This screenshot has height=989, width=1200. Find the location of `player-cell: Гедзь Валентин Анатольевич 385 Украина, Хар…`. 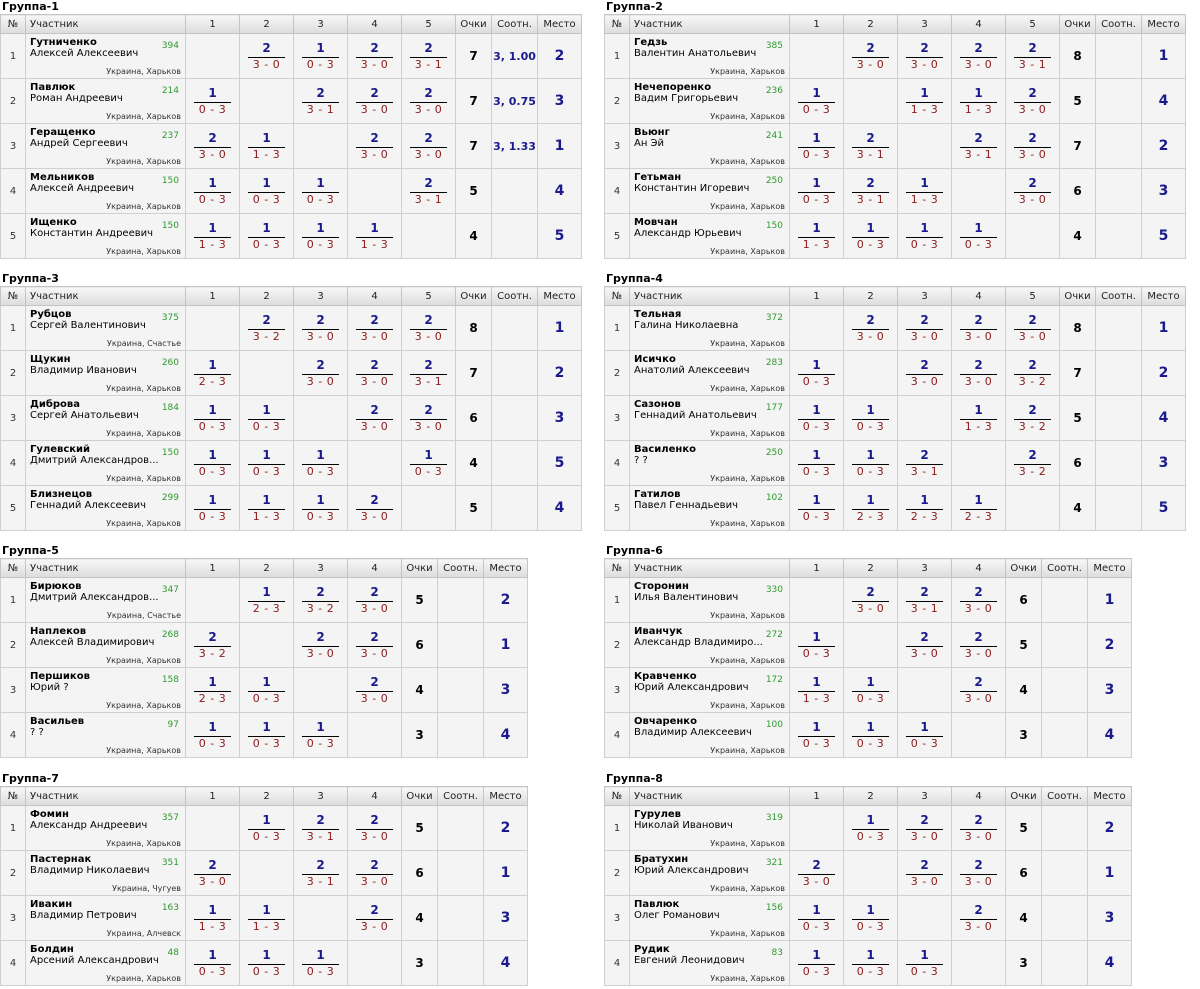

player-cell: Гедзь Валентин Анатольевич 385 Украина, Хар… is located at coordinates (709, 56).